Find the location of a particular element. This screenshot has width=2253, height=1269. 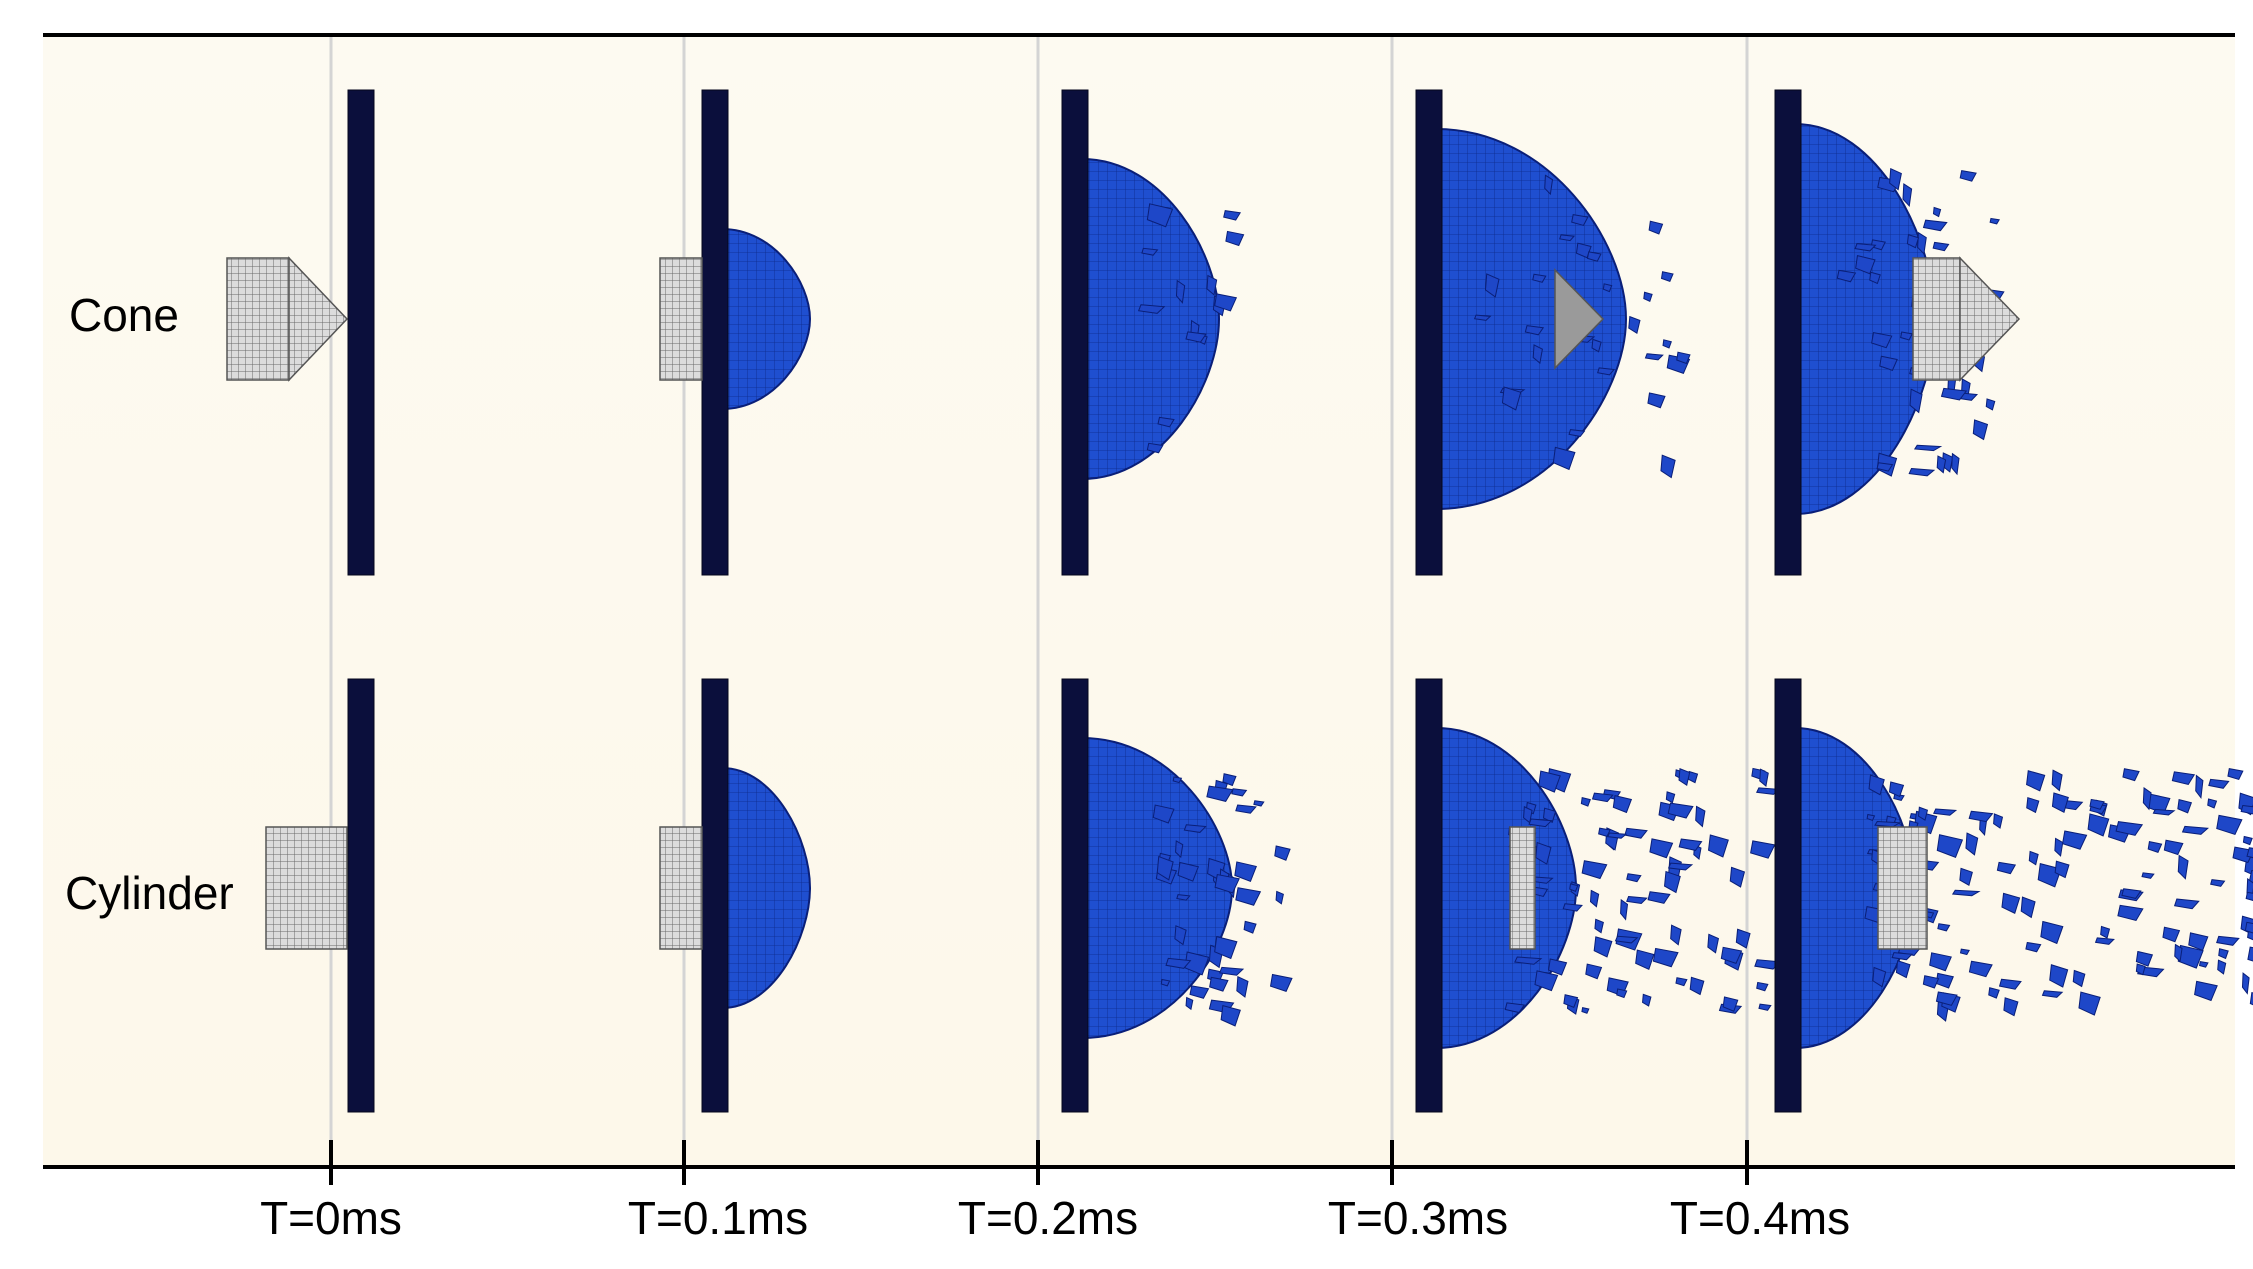

time-label: T=0.3ms is located at coordinates (1418, 1218).